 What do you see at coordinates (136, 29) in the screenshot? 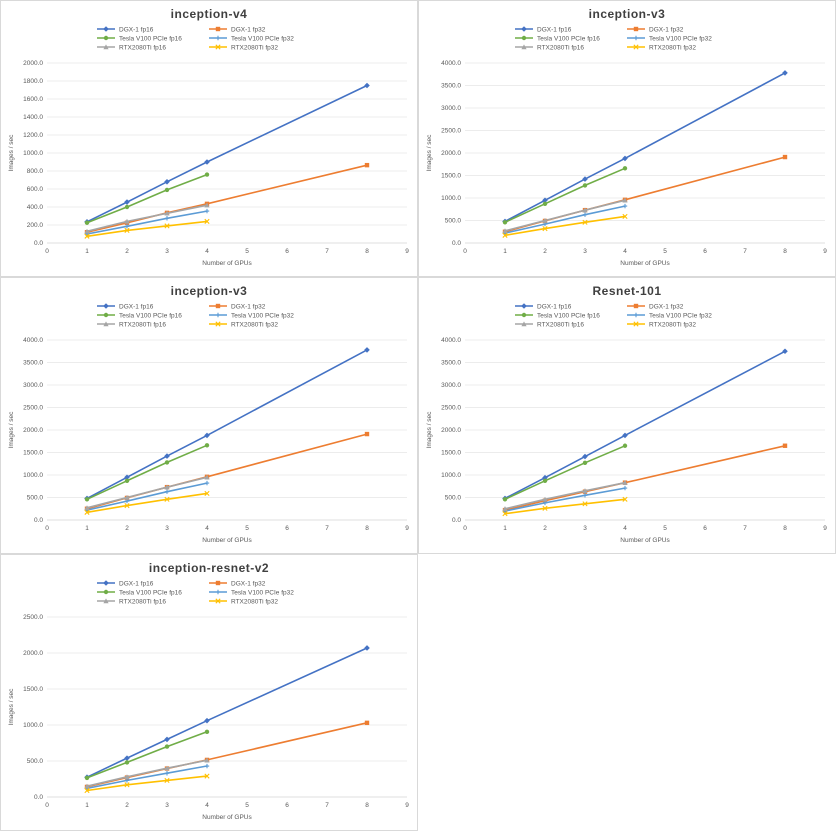
I see `legend-label: DGX-1 fp16` at bounding box center [136, 29].